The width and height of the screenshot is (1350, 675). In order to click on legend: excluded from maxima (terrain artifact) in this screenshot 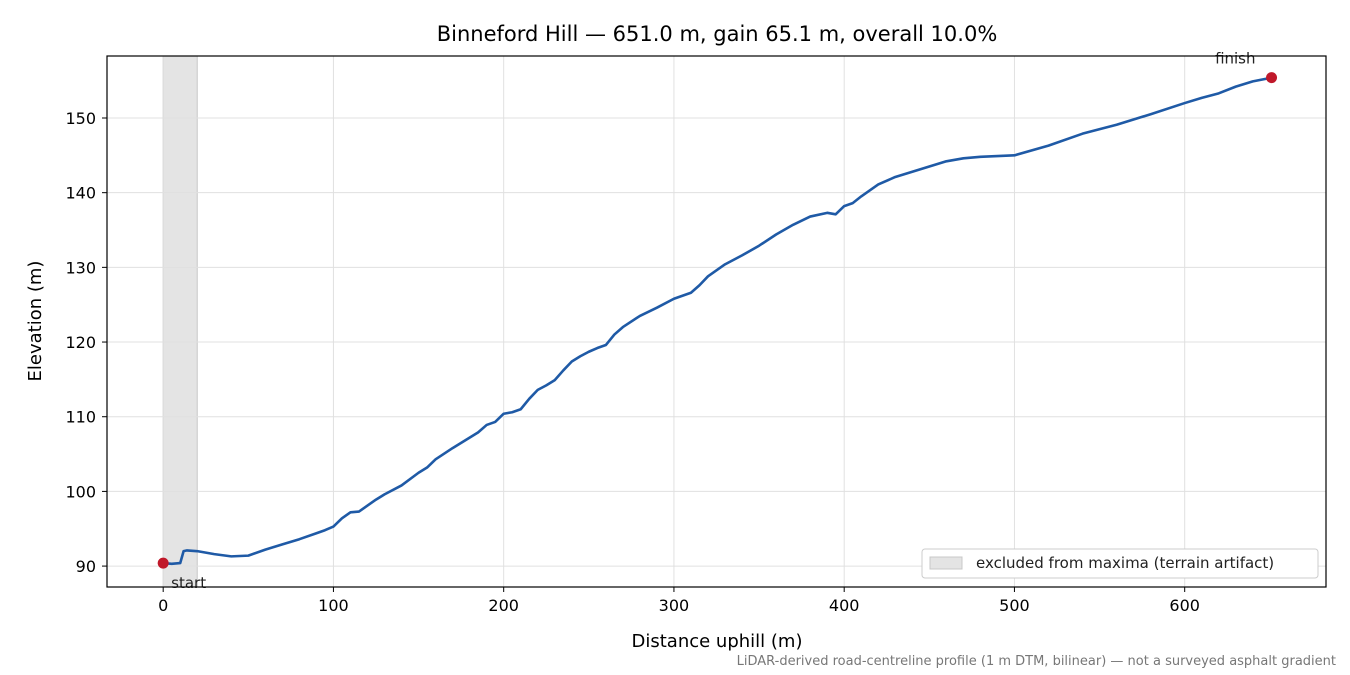, I will do `click(1120, 563)`.